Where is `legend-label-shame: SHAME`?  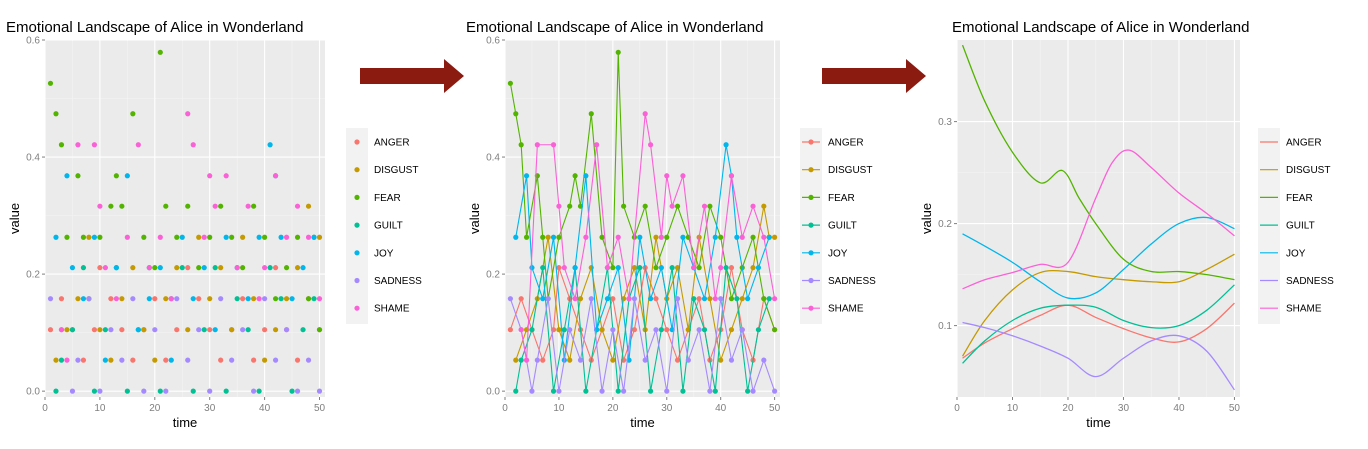 legend-label-shame: SHAME is located at coordinates (1304, 309).